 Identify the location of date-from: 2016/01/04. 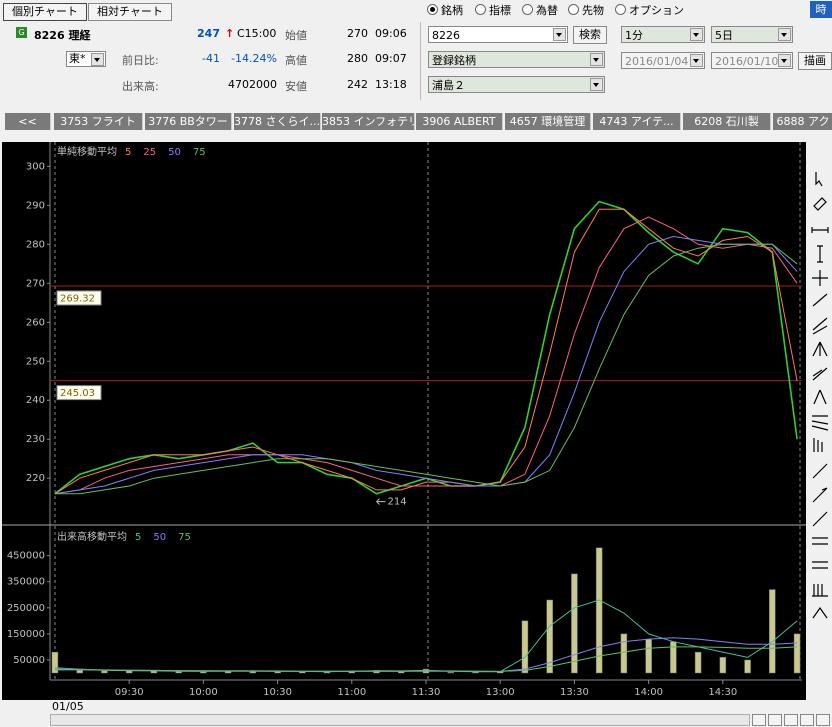
(663, 60).